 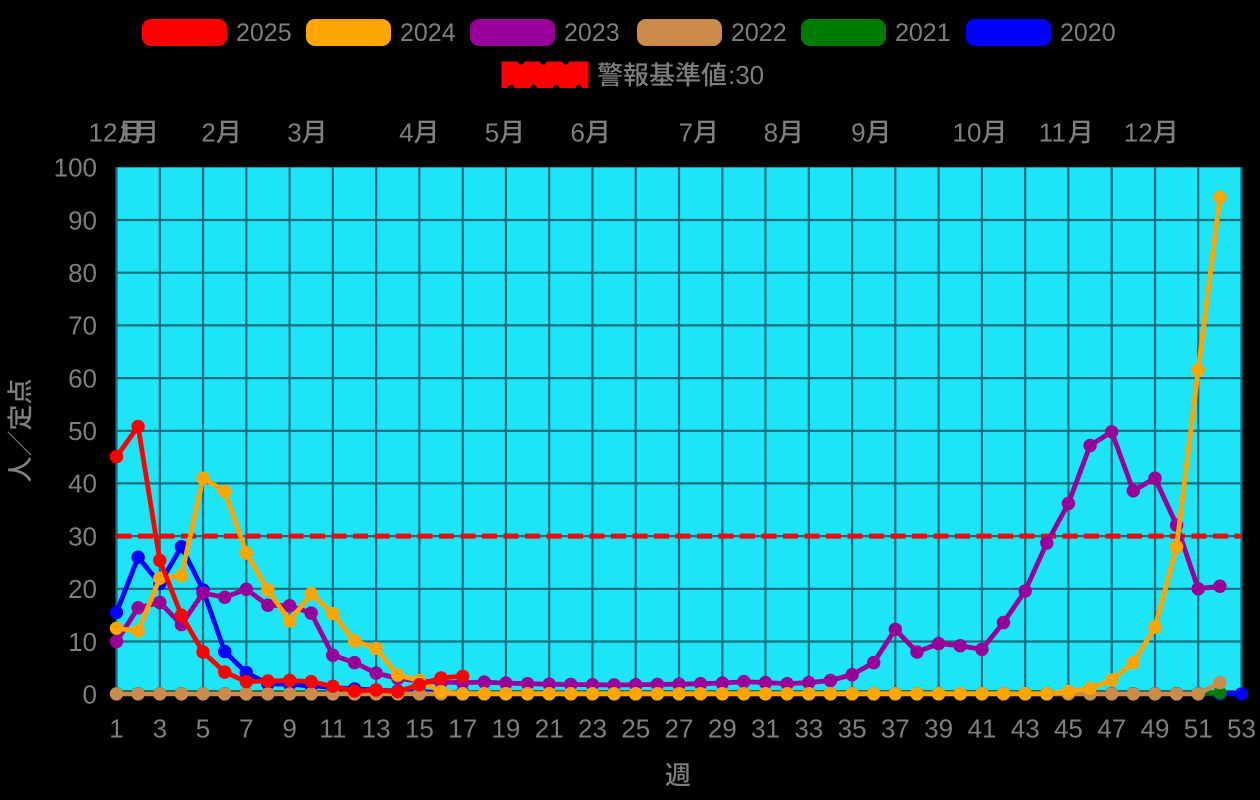 I want to click on svg-text: 2020, so click(x=1088, y=33).